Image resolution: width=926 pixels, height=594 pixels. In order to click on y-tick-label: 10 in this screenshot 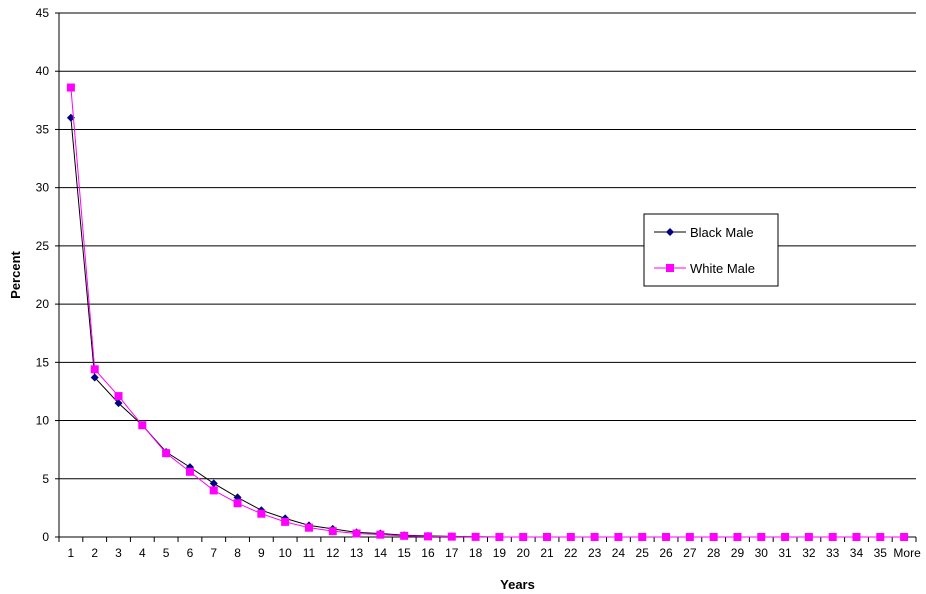, I will do `click(43, 421)`.